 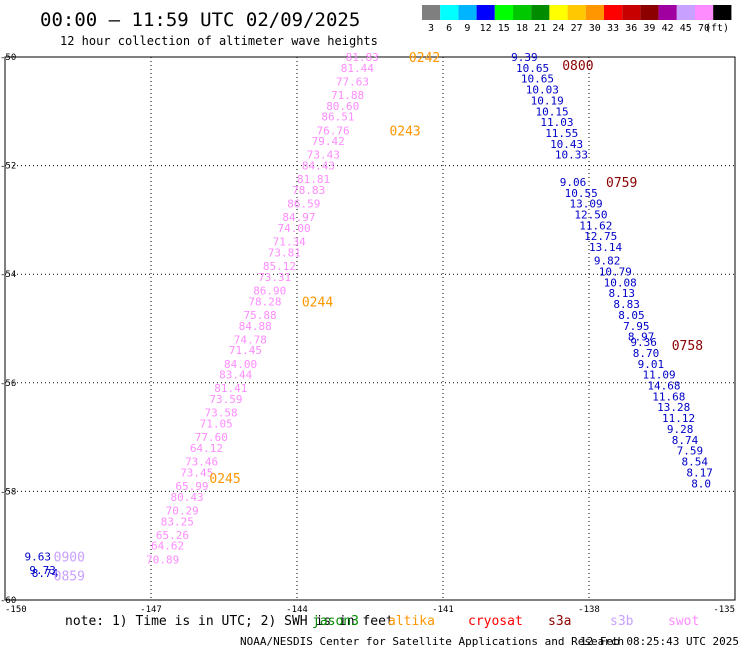 What do you see at coordinates (289, 242) in the screenshot?
I see `data-point-swot: 71.34` at bounding box center [289, 242].